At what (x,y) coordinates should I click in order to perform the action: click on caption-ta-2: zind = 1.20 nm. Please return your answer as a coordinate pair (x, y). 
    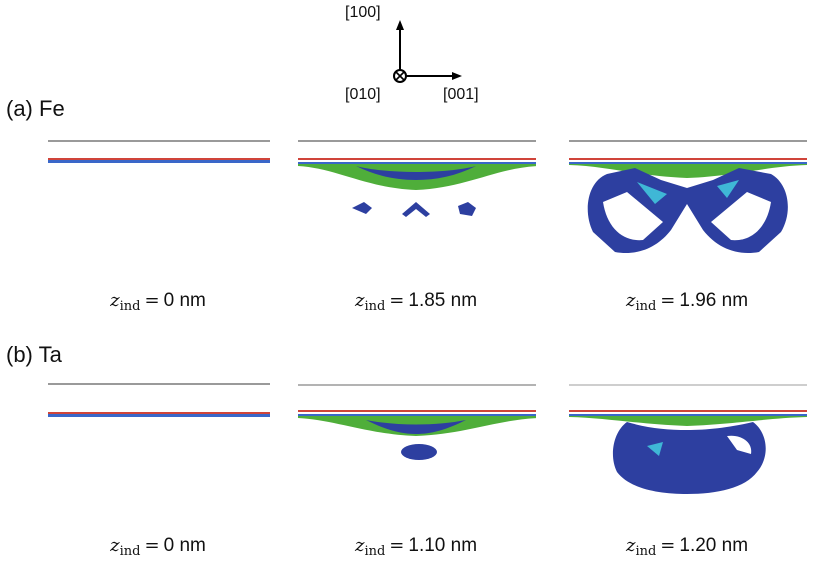
    Looking at the image, I should click on (687, 547).